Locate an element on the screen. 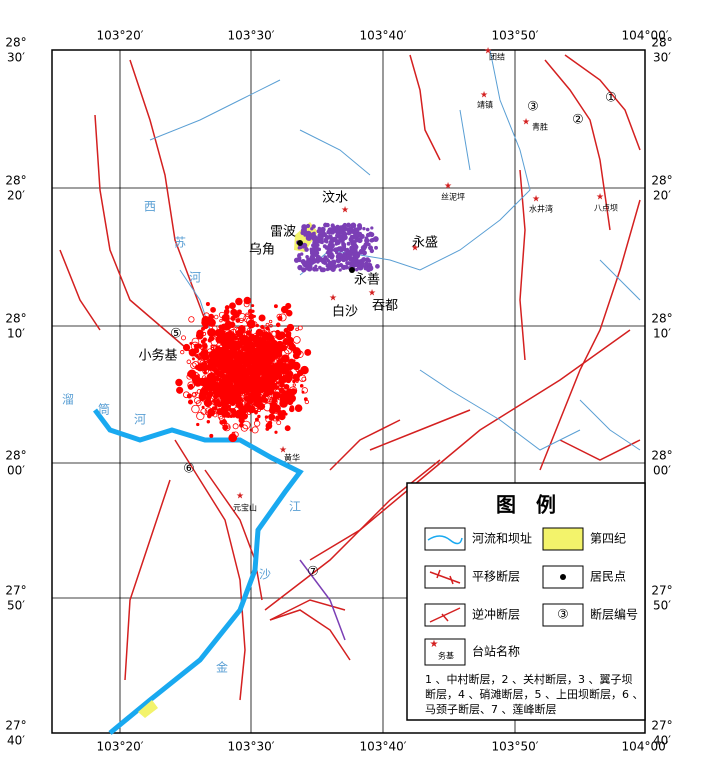 The image size is (709, 772). settlement is located at coordinates (300, 243).